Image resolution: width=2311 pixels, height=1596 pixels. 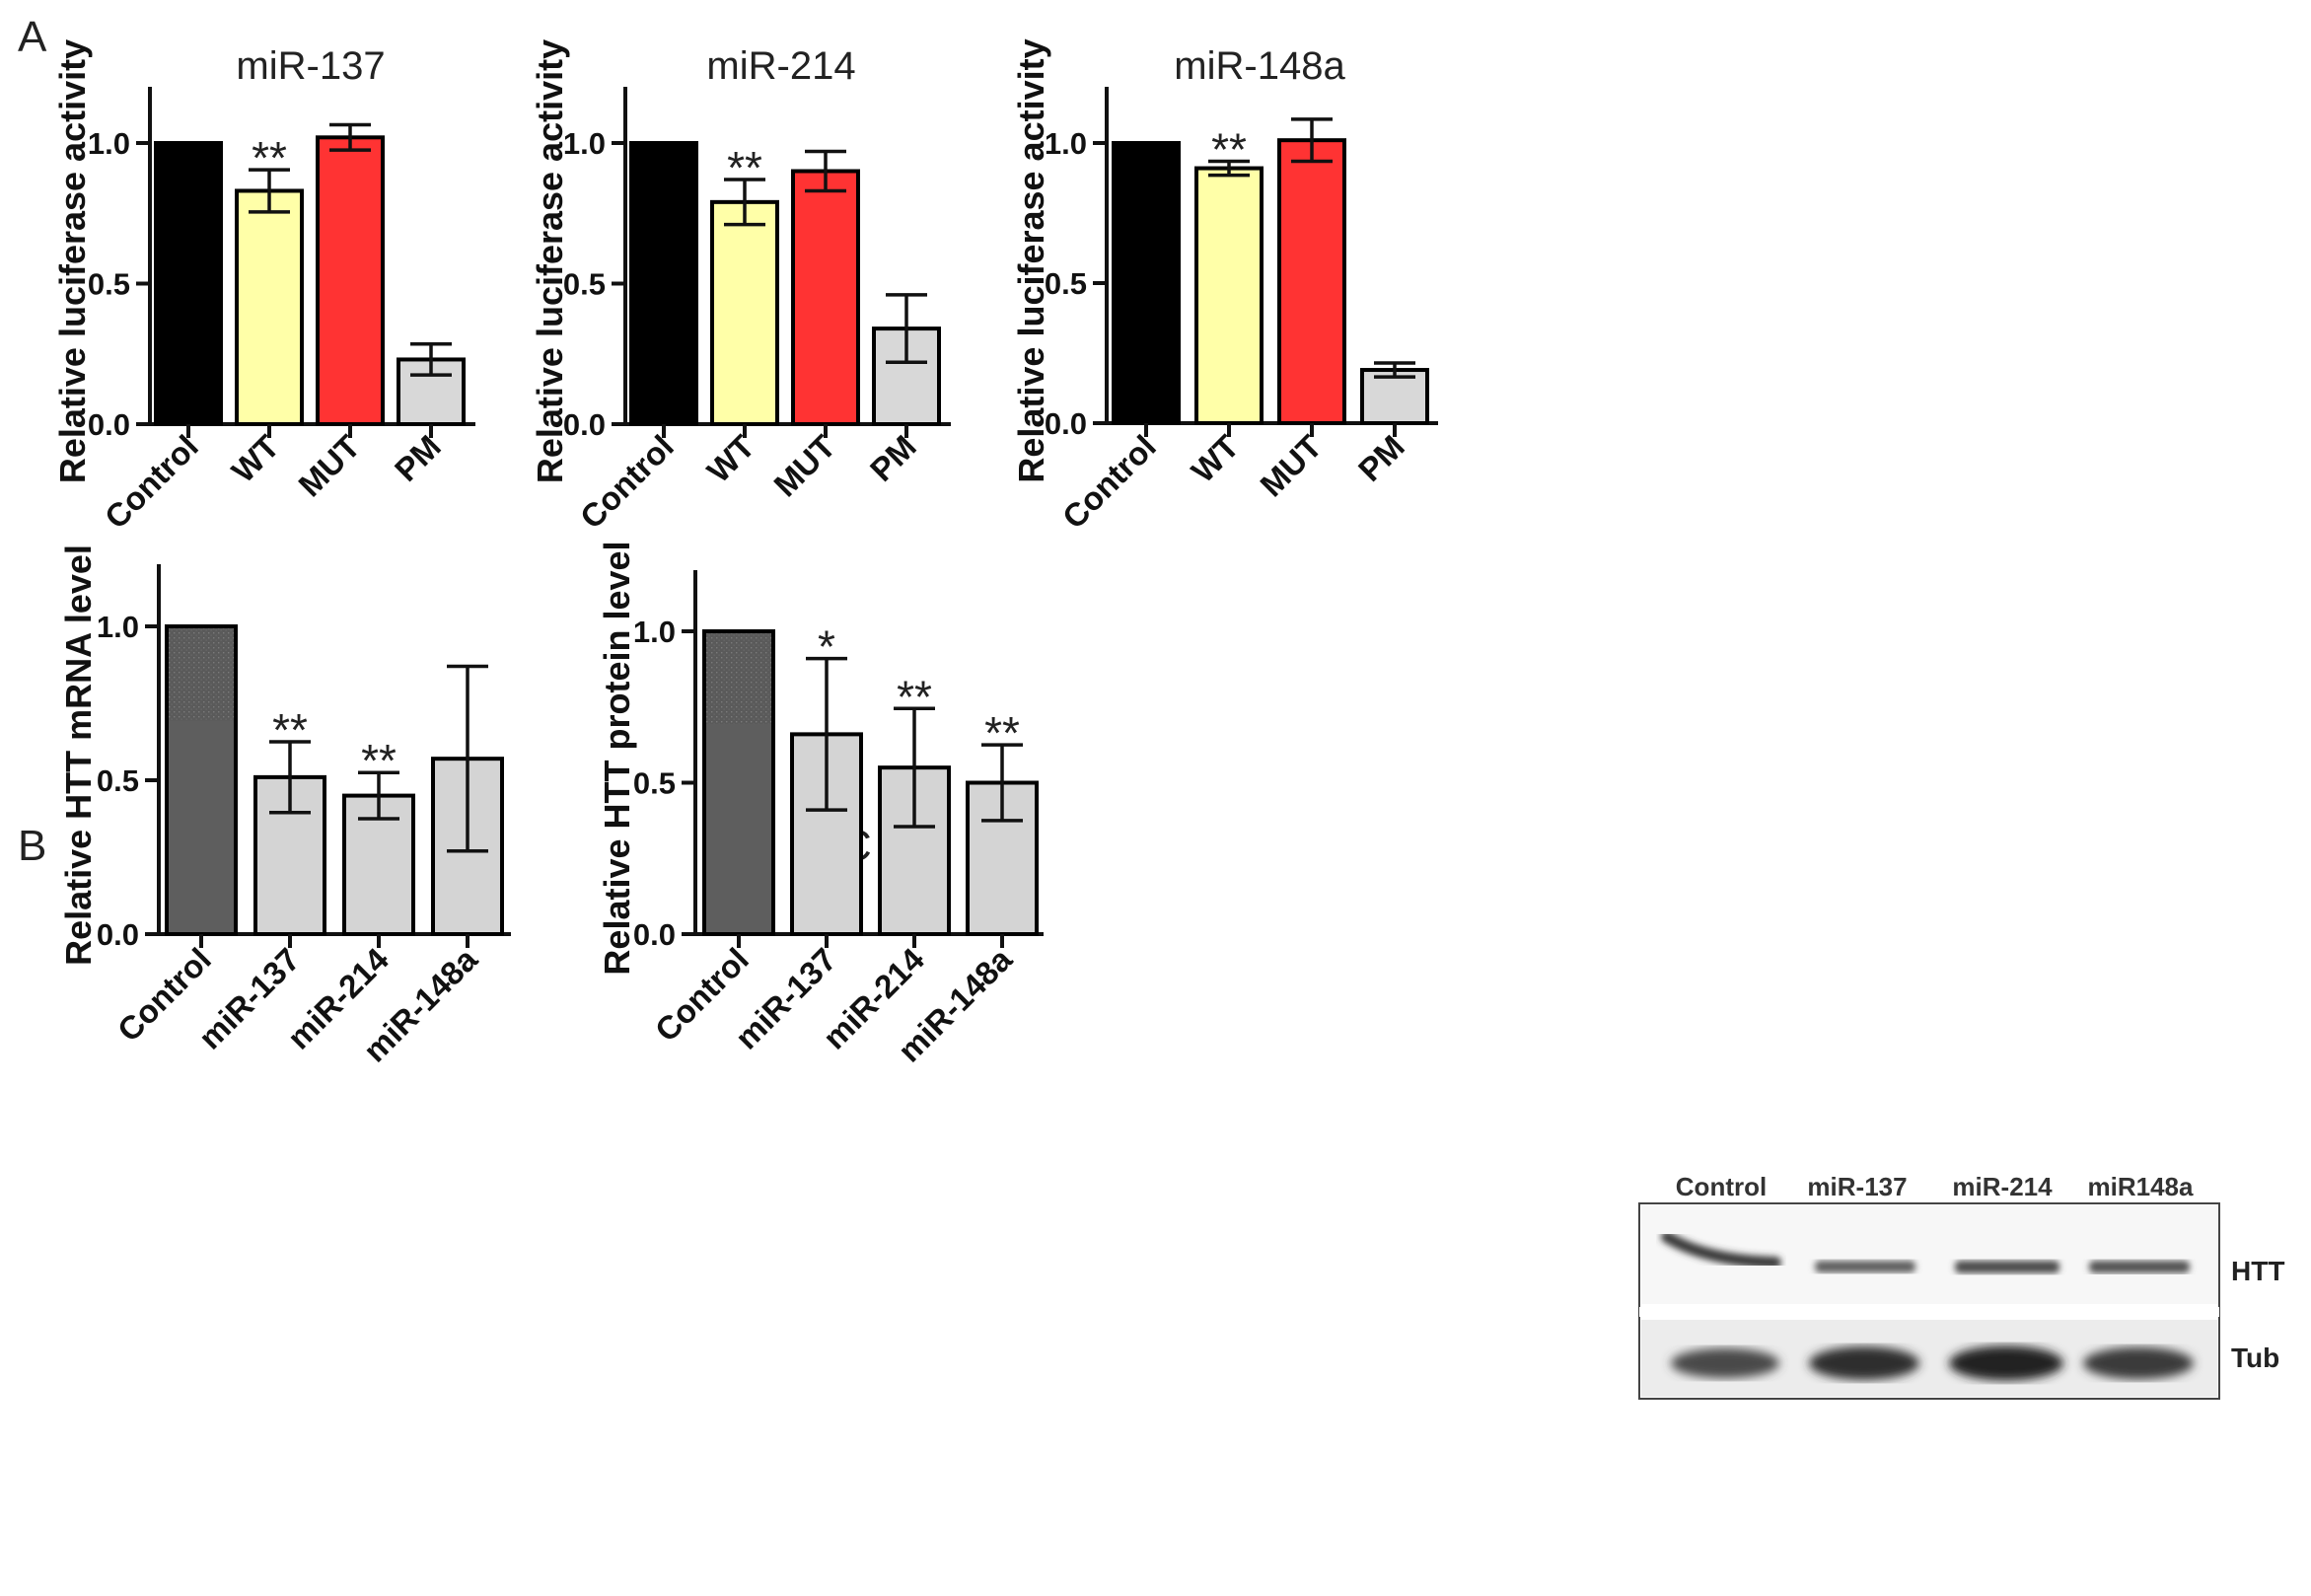 What do you see at coordinates (418, 458) in the screenshot?
I see `chart-a1-category-label-pm: PM` at bounding box center [418, 458].